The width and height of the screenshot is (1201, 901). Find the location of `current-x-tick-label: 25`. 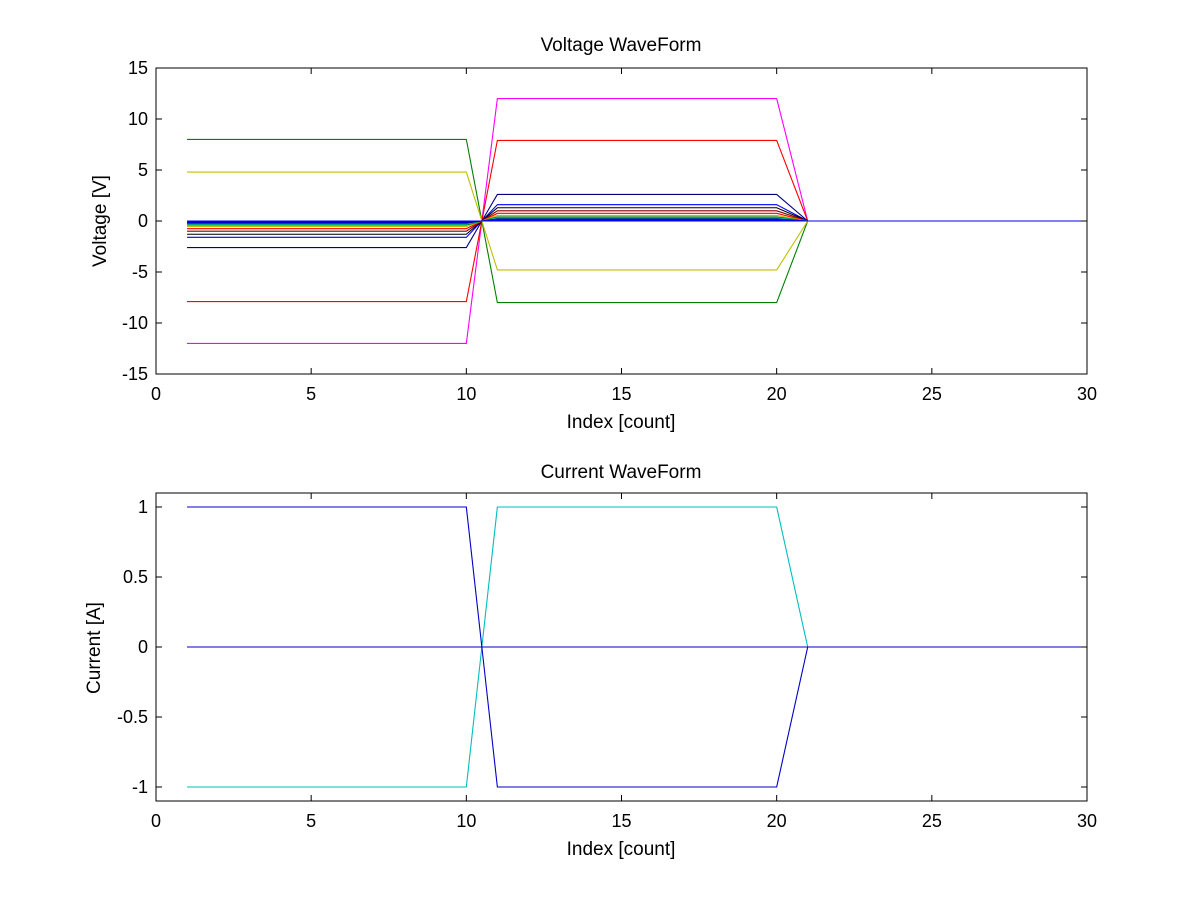

current-x-tick-label: 25 is located at coordinates (932, 821).